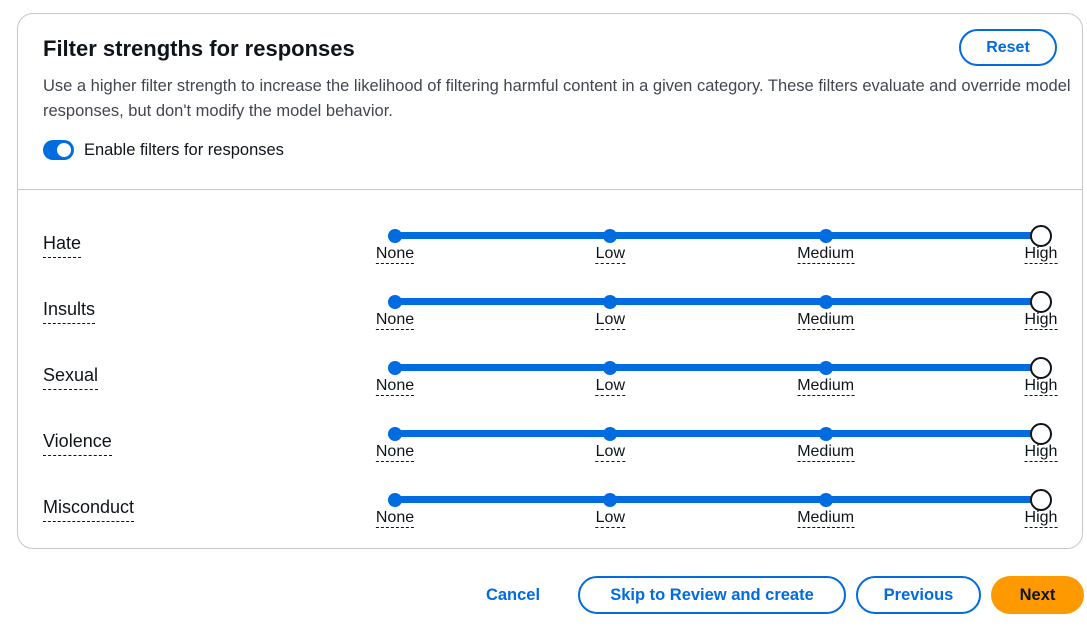  What do you see at coordinates (716, 444) in the screenshot?
I see `strength-slider-violence: None Low Medium High` at bounding box center [716, 444].